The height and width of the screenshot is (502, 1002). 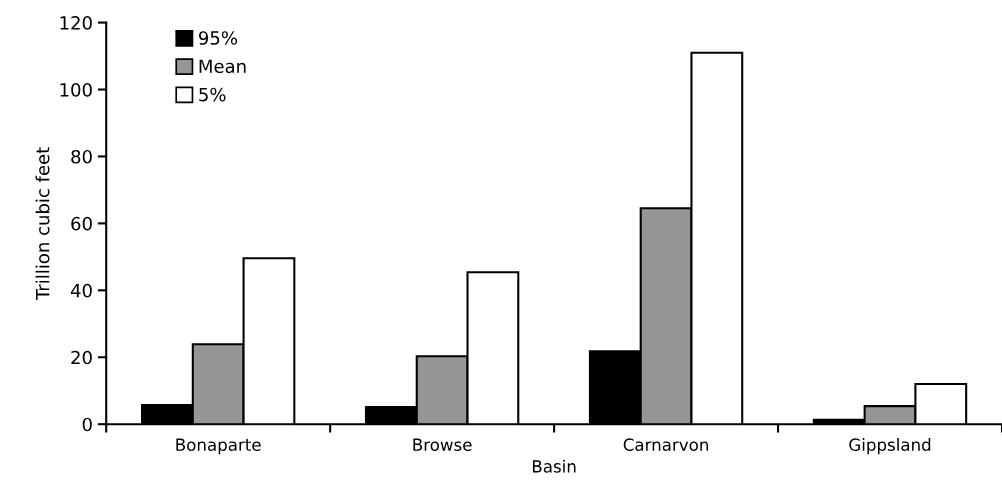 What do you see at coordinates (442, 444) in the screenshot?
I see `x-tick-label: Browse` at bounding box center [442, 444].